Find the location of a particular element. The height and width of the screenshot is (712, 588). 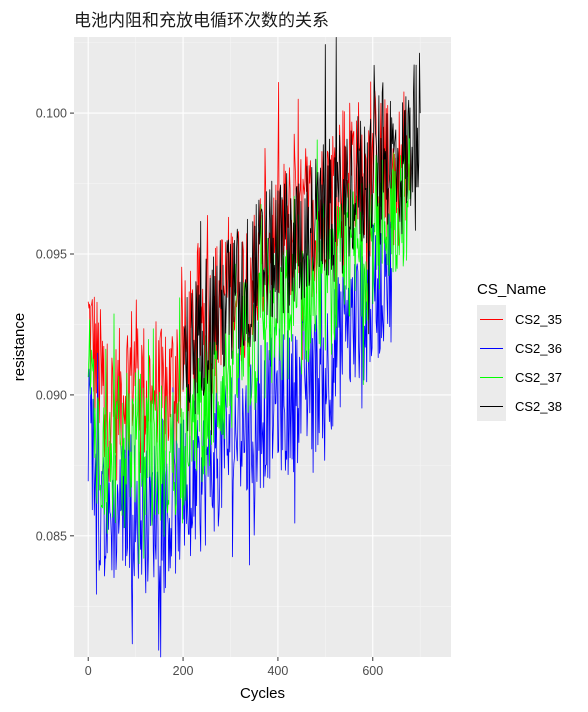

x-tick-label: 200 is located at coordinates (183, 671).